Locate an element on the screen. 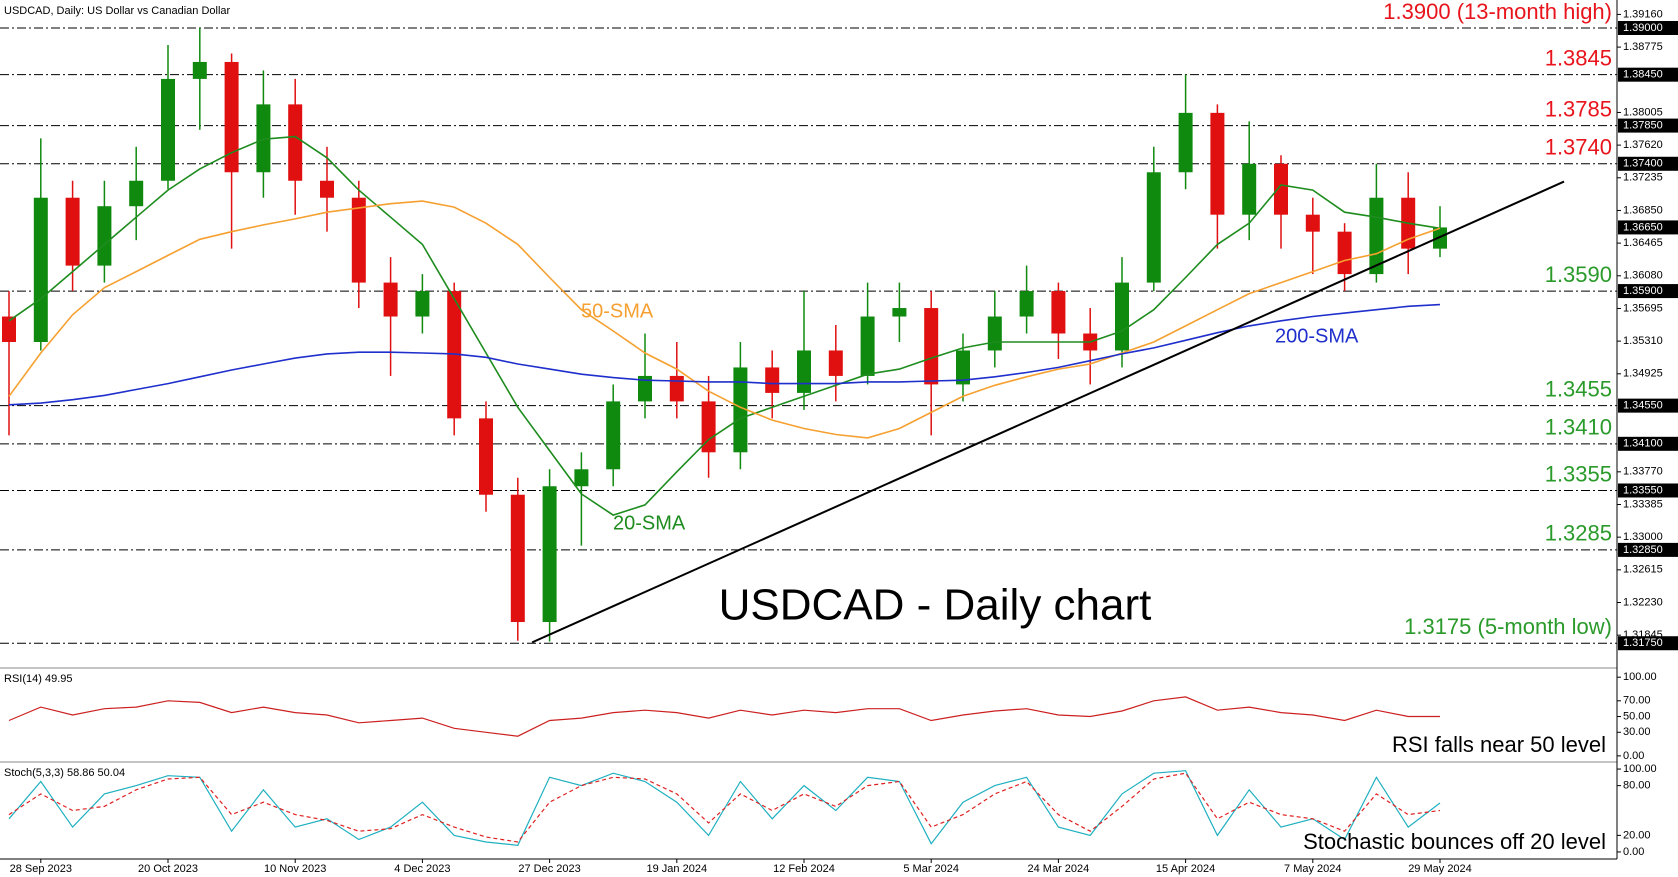 Image resolution: width=1678 pixels, height=877 pixels. y-tick-label: 1.34925 is located at coordinates (1643, 374).